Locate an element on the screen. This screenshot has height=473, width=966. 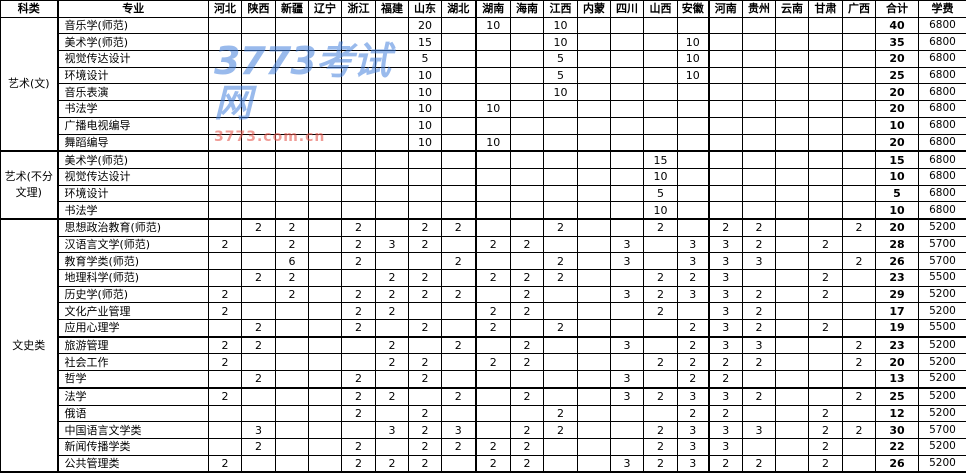
header-province: 云南 is located at coordinates (792, 9).